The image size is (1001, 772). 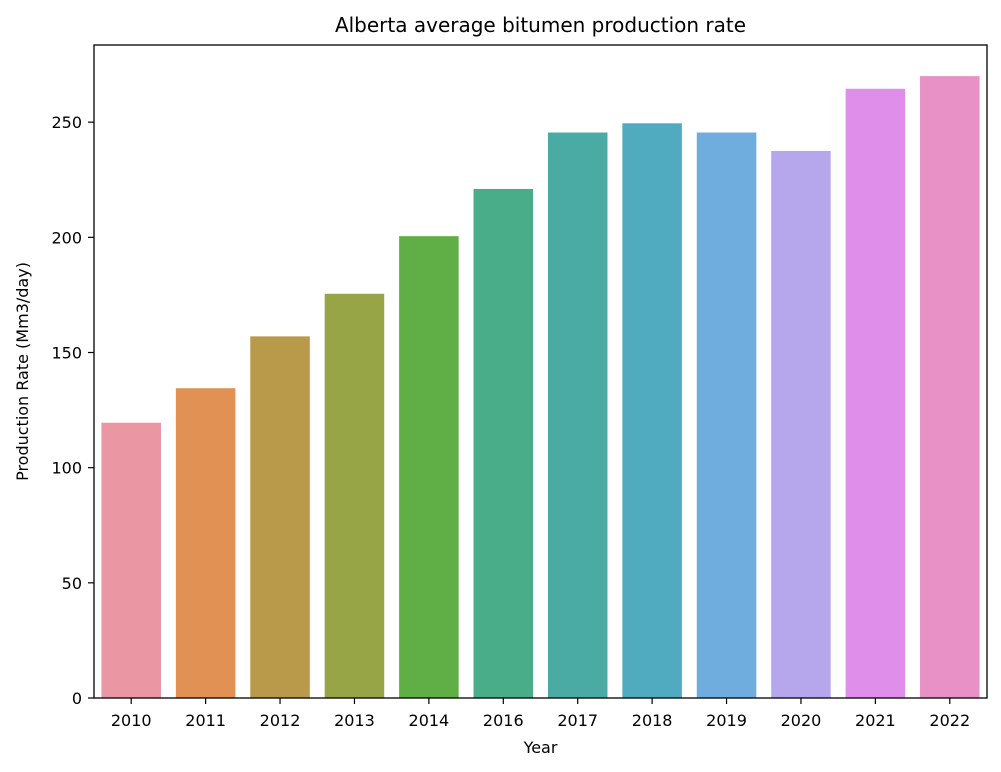 I want to click on y-tick-label: 50, so click(x=72, y=583).